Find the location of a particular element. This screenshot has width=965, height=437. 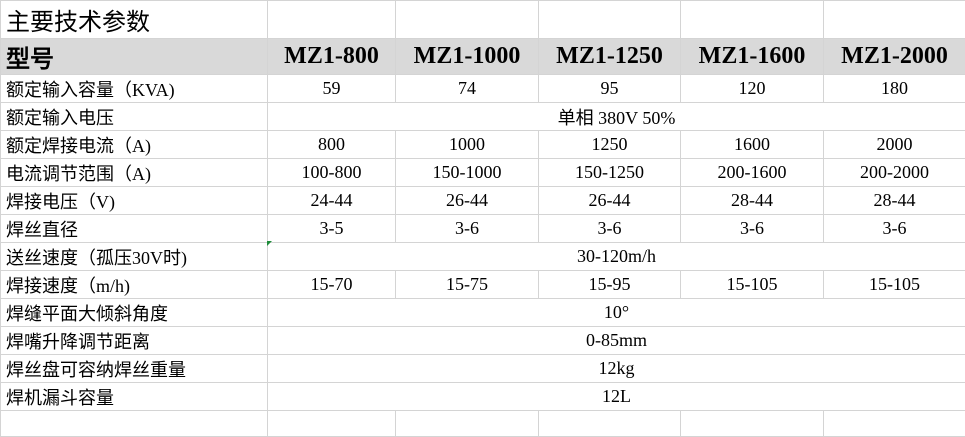

cell: 120 is located at coordinates (752, 89).